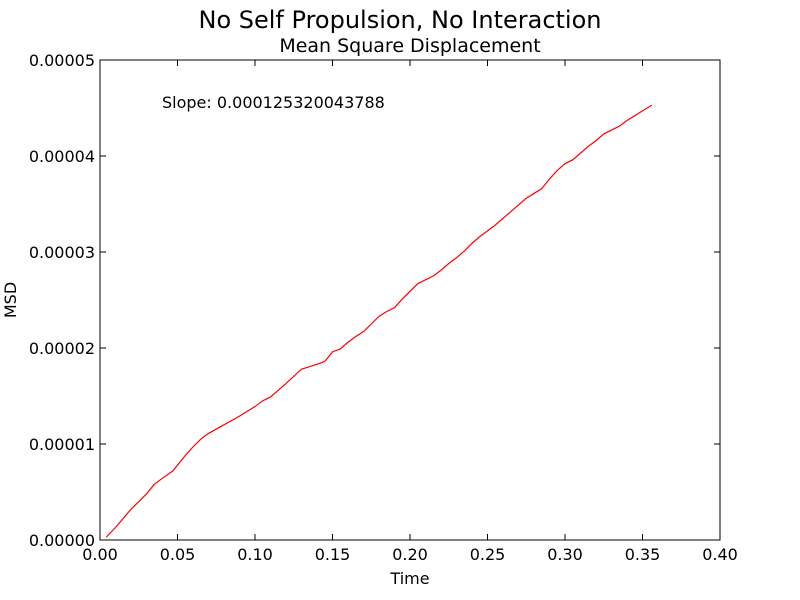 The width and height of the screenshot is (800, 600). I want to click on x-tick-label: 0.10, so click(255, 554).